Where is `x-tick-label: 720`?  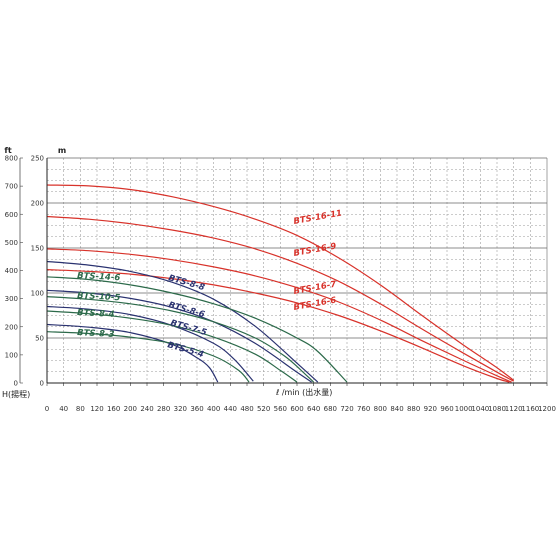
x-tick-label: 720 is located at coordinates (346, 409).